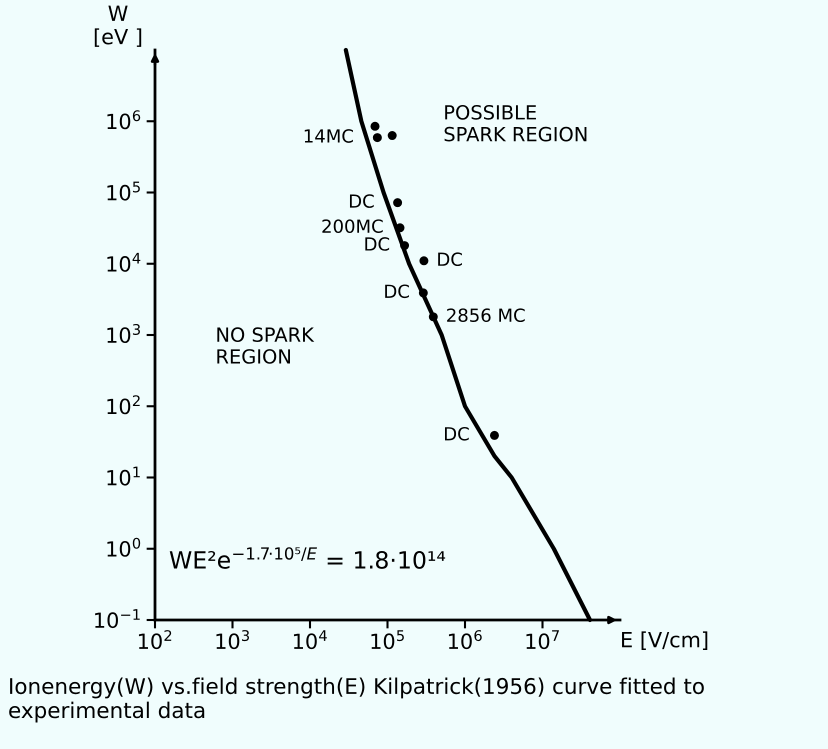 The height and width of the screenshot is (749, 828). What do you see at coordinates (117, 618) in the screenshot?
I see `y-tick-label: 10$^{−1}$` at bounding box center [117, 618].